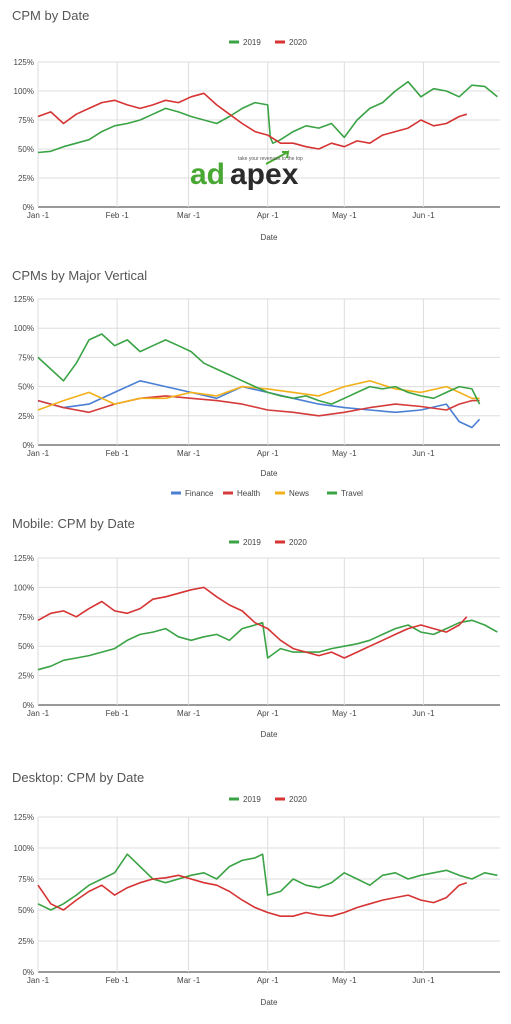 The image size is (511, 1024). I want to click on series-line-news, so click(258, 395).